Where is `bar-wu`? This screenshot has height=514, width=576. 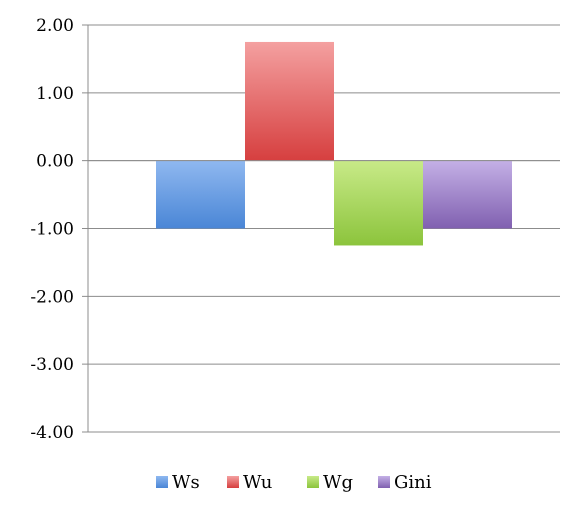 bar-wu is located at coordinates (289, 101).